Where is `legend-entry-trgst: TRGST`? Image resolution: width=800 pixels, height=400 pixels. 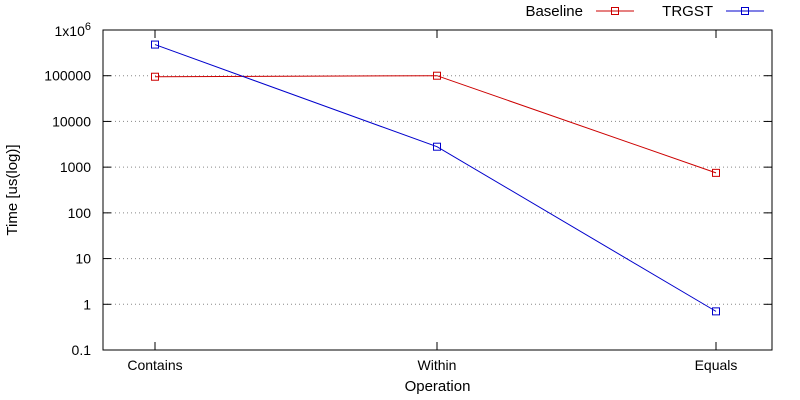 legend-entry-trgst: TRGST is located at coordinates (713, 11).